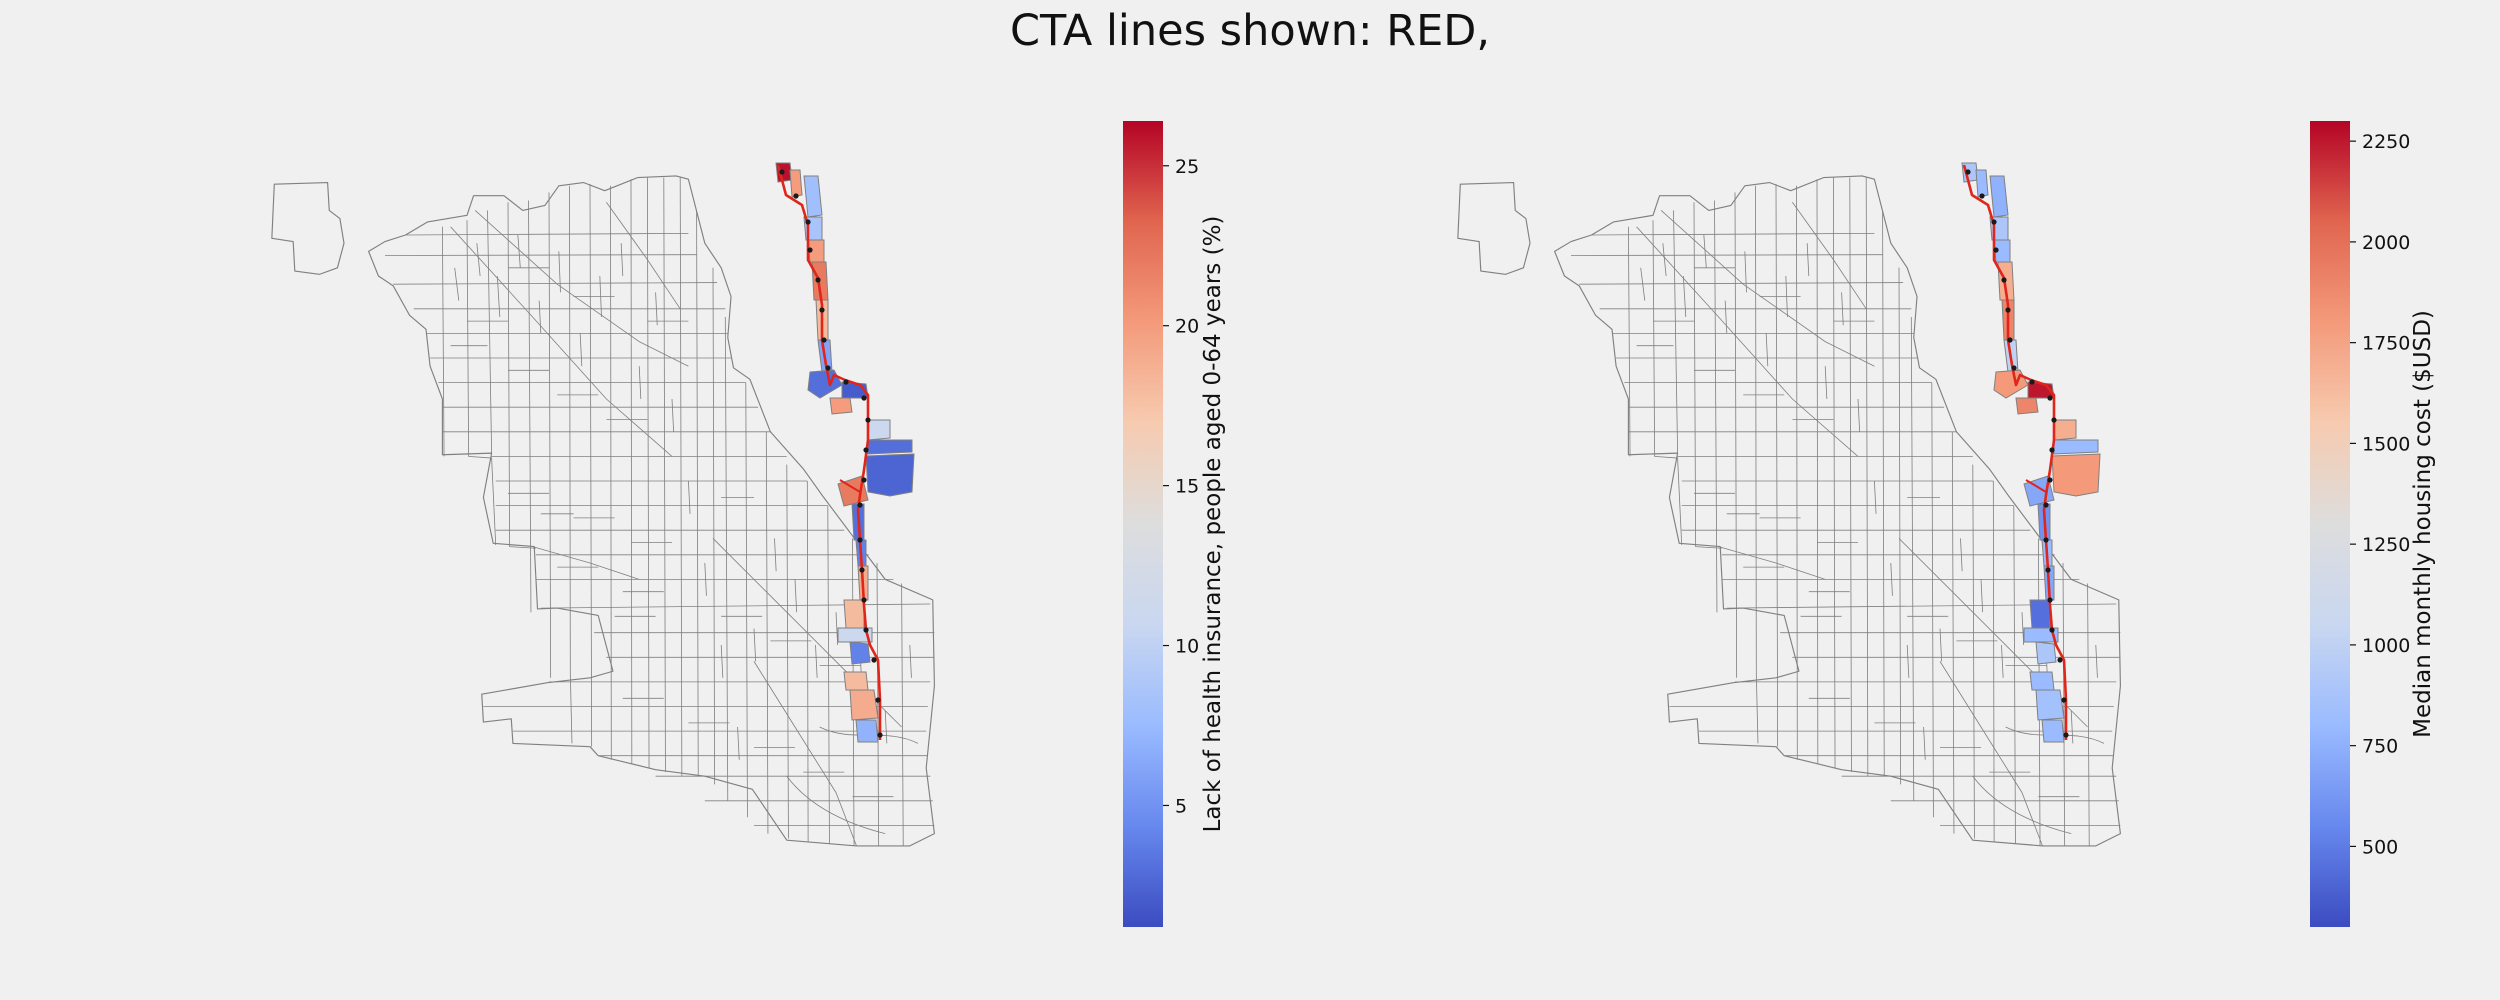 The image size is (2500, 1000). Describe the element at coordinates (2386, 142) in the screenshot. I see `colorbar-tick-label: 2250` at that location.